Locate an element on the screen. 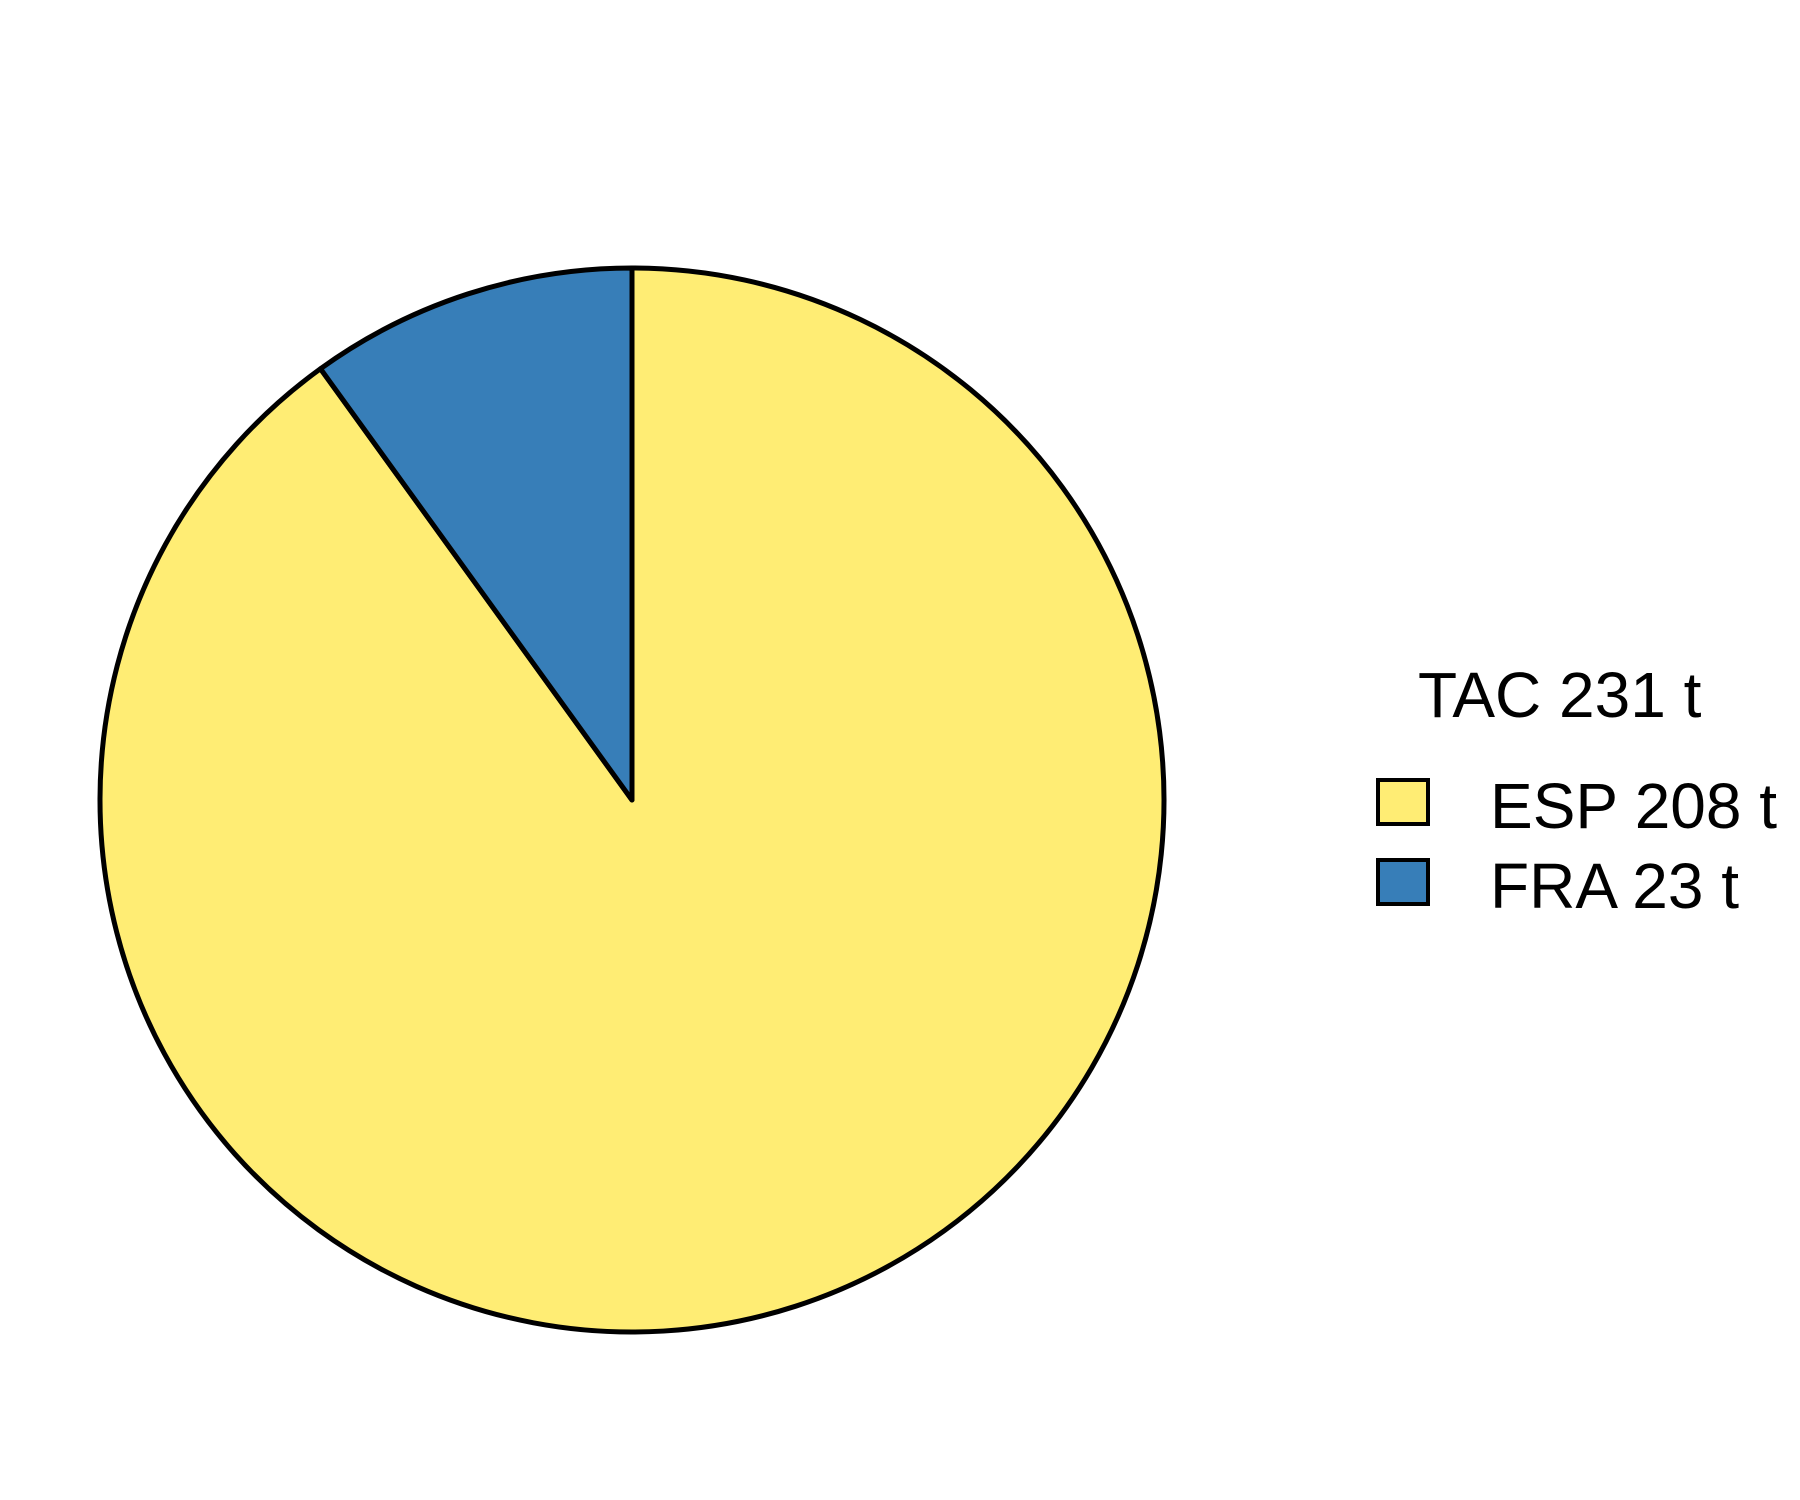  legend-label-esp: ESP 208 t is located at coordinates (1633, 806).